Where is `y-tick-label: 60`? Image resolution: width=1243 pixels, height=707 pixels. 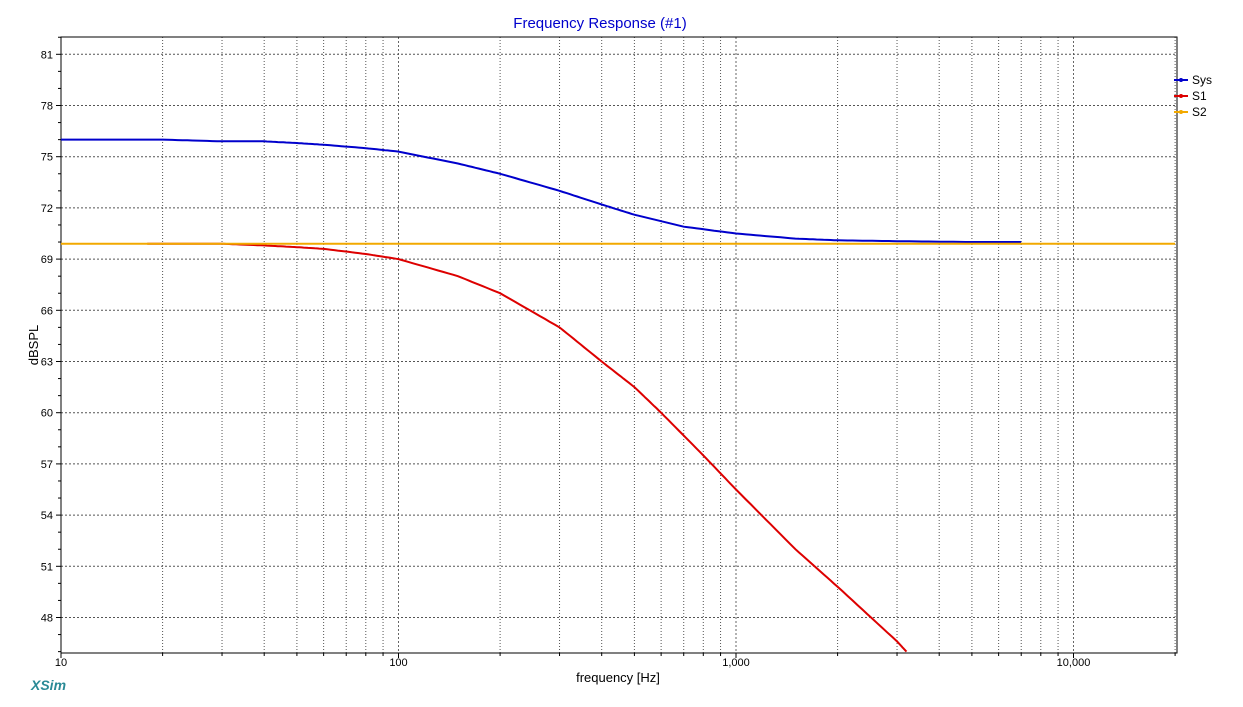
y-tick-label: 60 is located at coordinates (47, 414).